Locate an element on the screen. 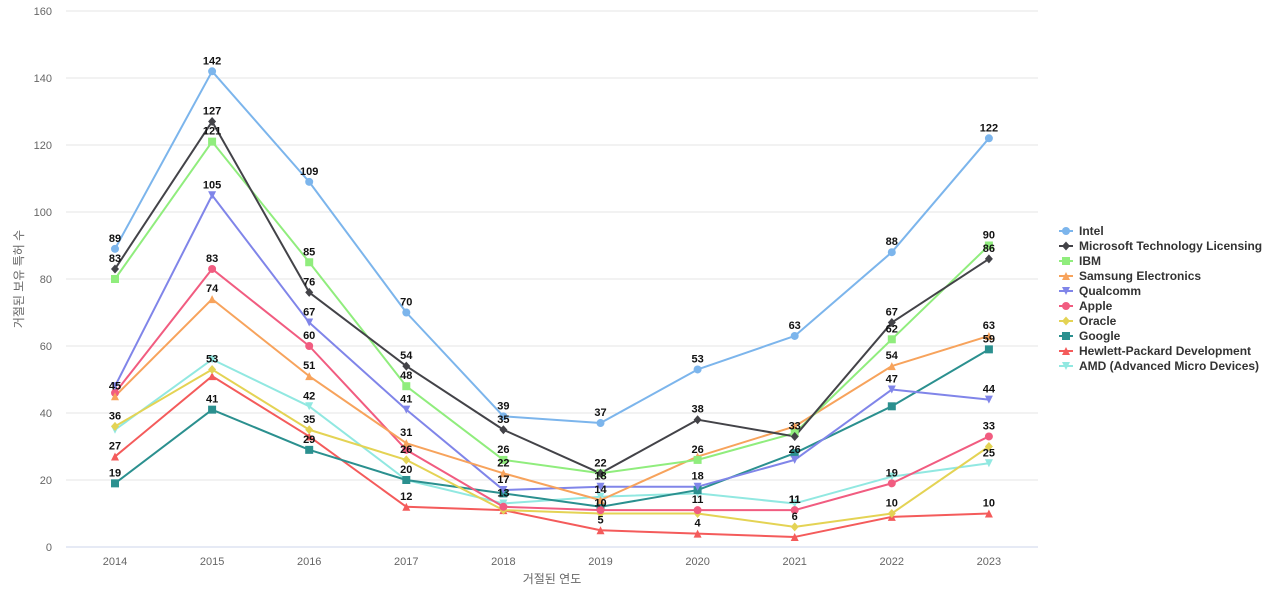  data-label: 4 is located at coordinates (698, 524).